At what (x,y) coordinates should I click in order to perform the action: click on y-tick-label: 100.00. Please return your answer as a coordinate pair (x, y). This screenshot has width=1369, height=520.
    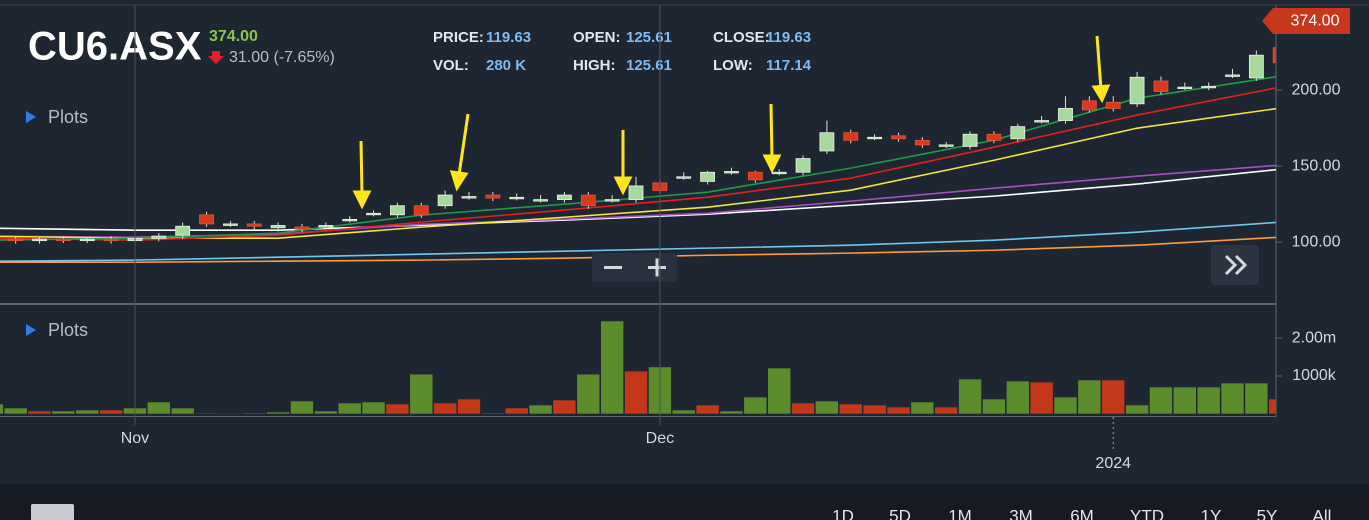
    Looking at the image, I should click on (1316, 241).